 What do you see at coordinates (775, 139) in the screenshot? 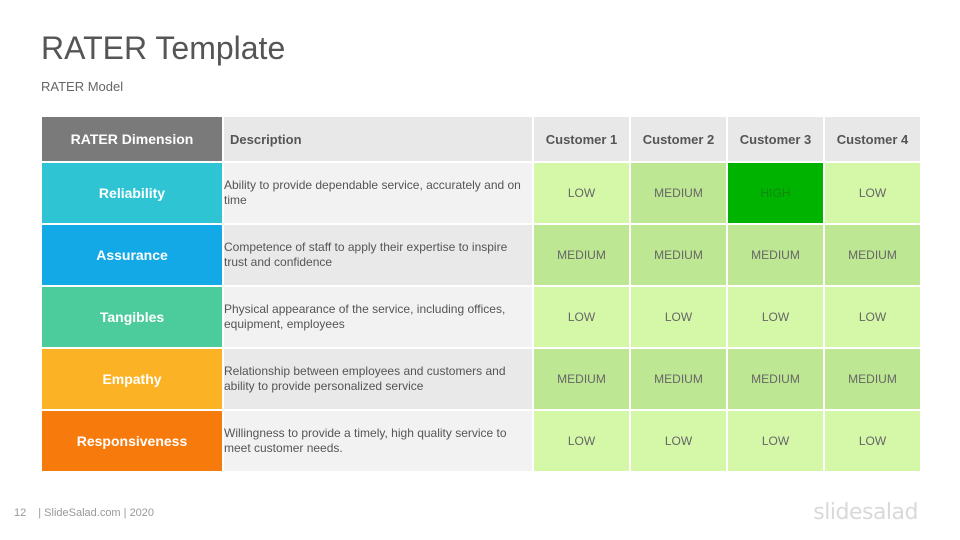
I see `customer-header: Customer 3` at bounding box center [775, 139].